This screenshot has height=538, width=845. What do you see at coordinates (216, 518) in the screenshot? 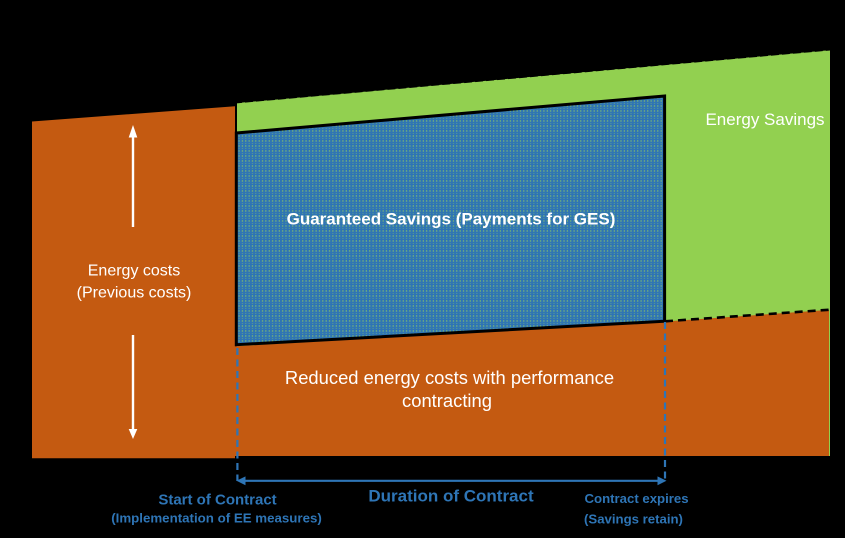
I see `svg-text:(Implementation of EE measures: (Implementation of EE measures)` at bounding box center [216, 518].